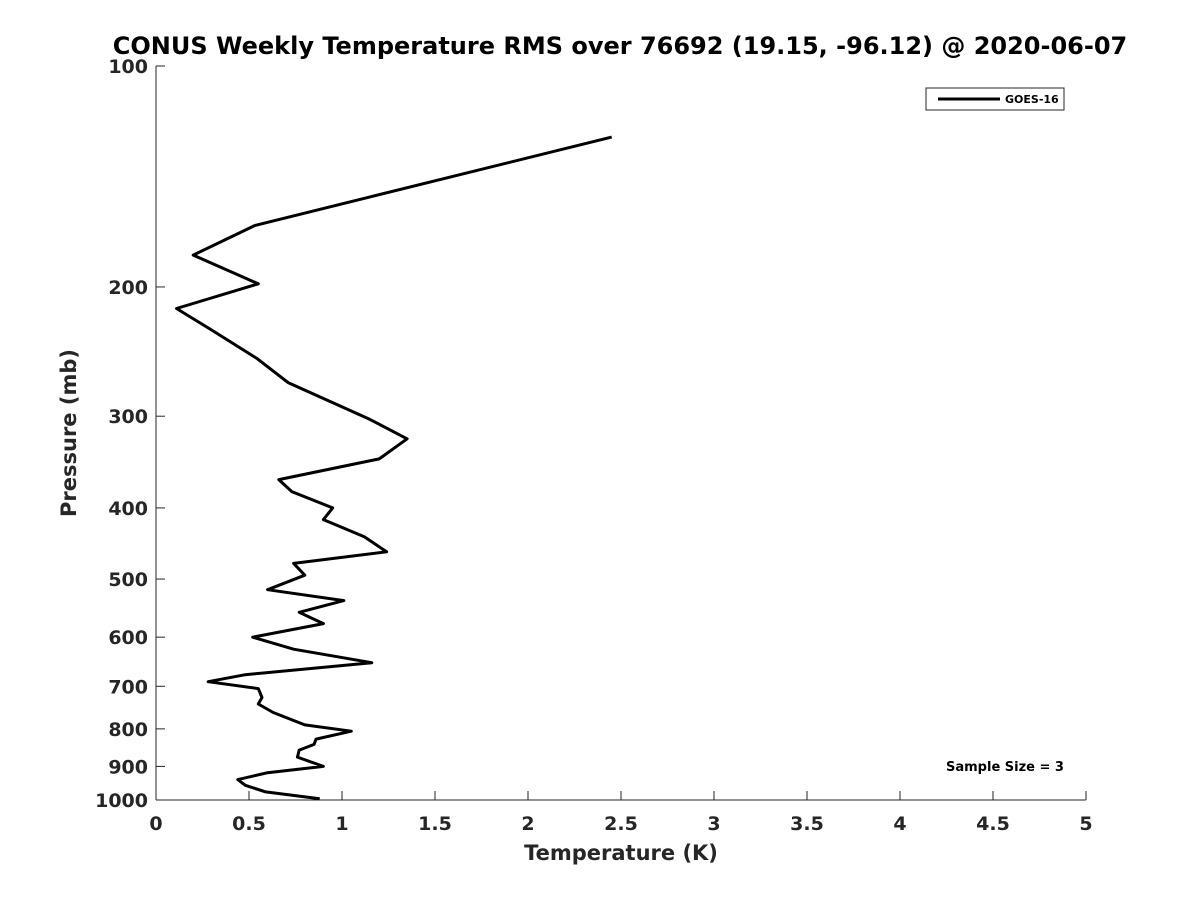 This screenshot has height=900, width=1200. I want to click on sample-size-annotation: Sample Size = 3, so click(1005, 767).